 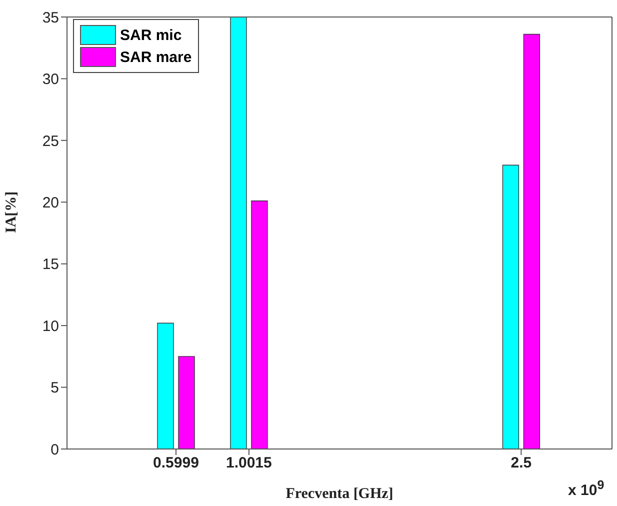 I want to click on y-tick-label: 20, so click(x=50, y=203).